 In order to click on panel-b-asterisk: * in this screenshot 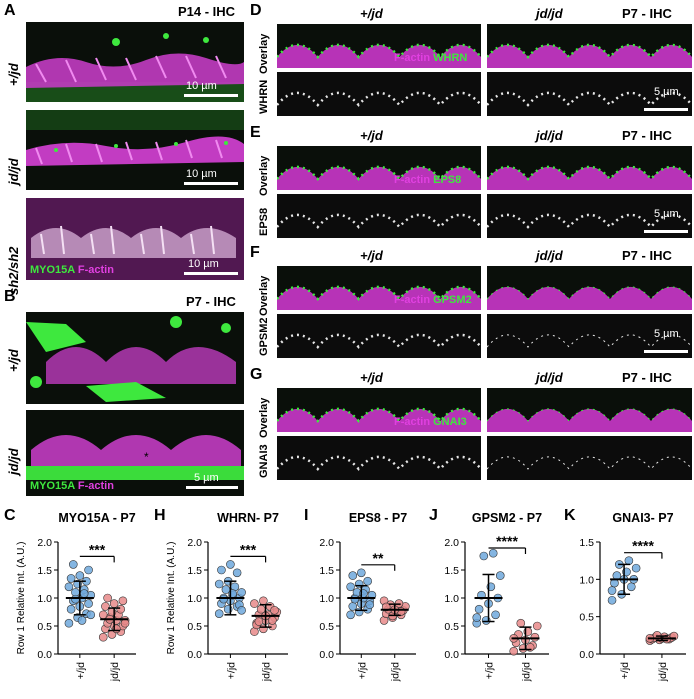, I will do `click(146, 457)`.